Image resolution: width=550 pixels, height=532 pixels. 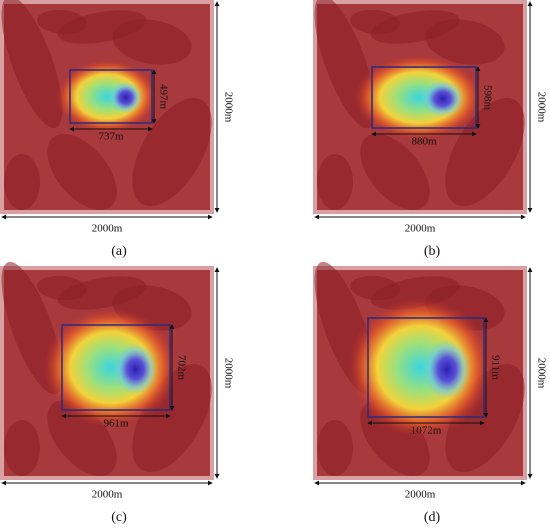 What do you see at coordinates (424, 142) in the screenshot?
I see `box-width-label: 880m` at bounding box center [424, 142].